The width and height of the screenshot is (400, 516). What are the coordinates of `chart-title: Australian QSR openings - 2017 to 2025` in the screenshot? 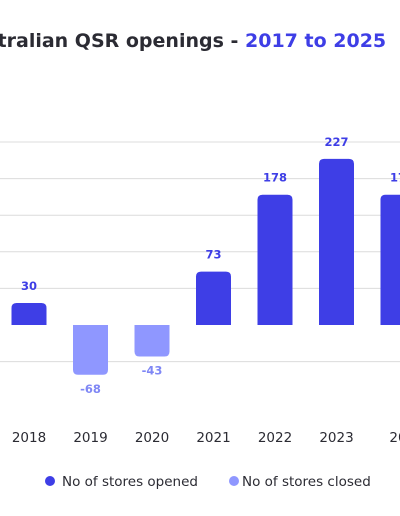 It's located at (193, 41).